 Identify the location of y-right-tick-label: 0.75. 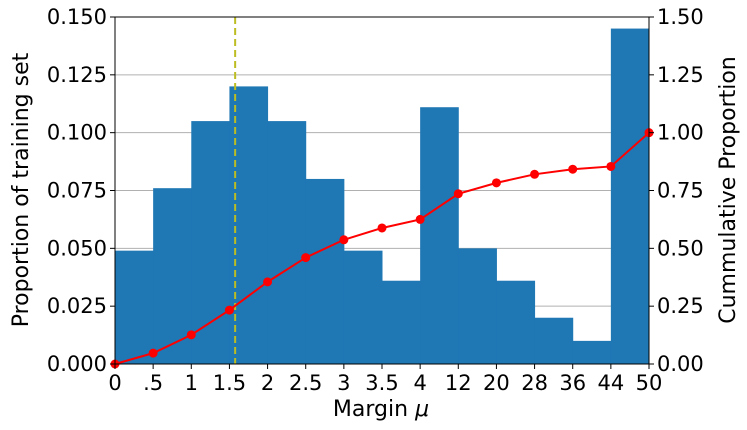
(680, 191).